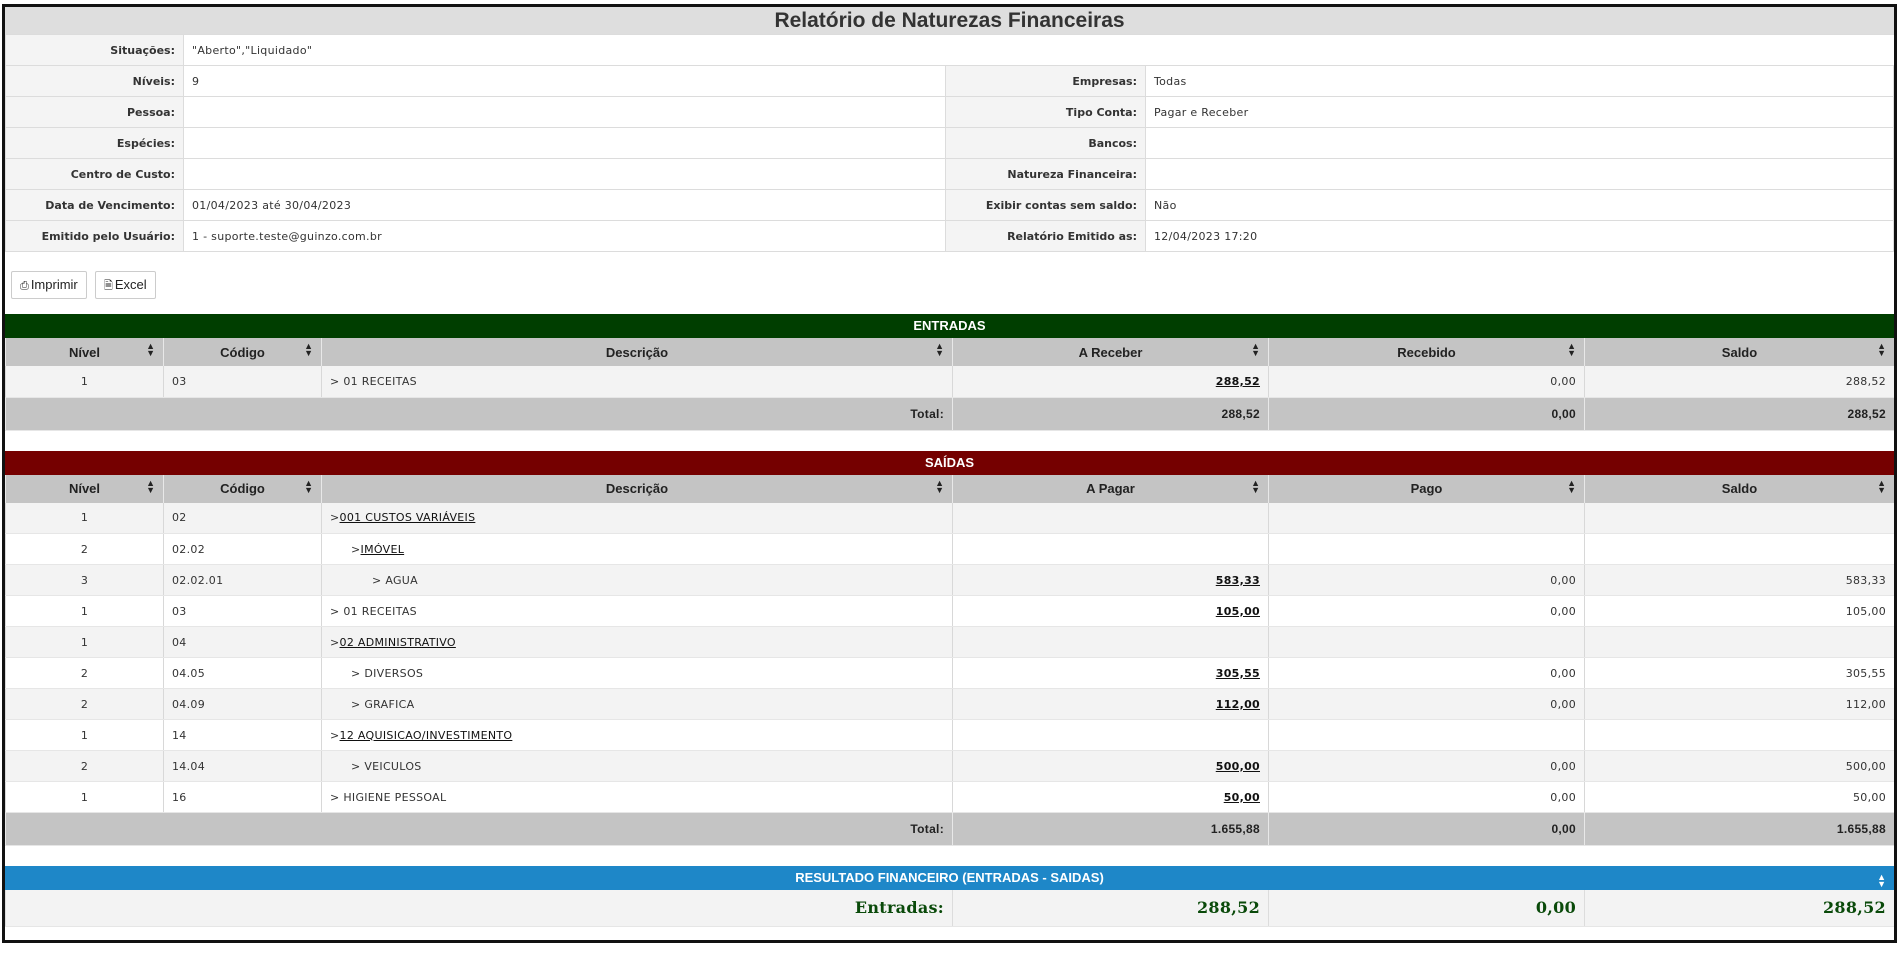  I want to click on filter-label-natureza: Natureza Financeira:, so click(1045, 174).